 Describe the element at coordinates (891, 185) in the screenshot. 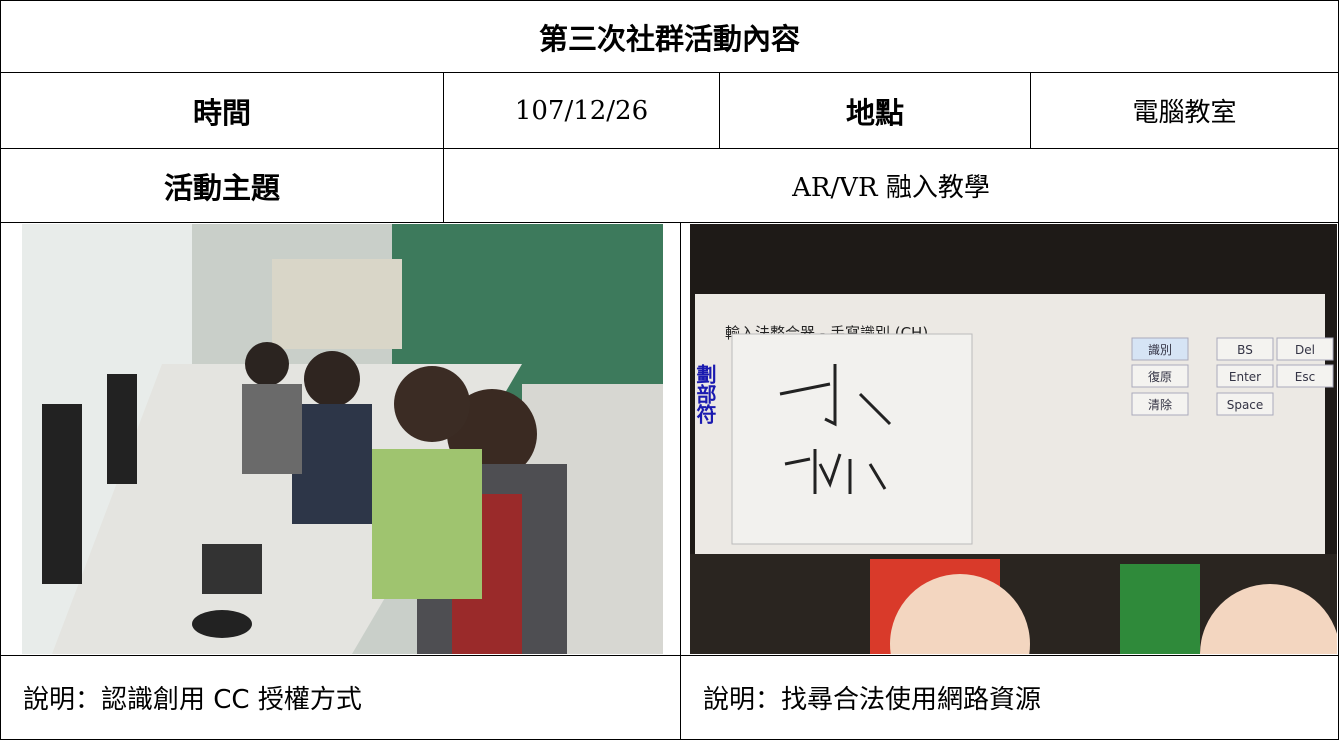

I see `value-cell: AR/VR 融入教學` at that location.